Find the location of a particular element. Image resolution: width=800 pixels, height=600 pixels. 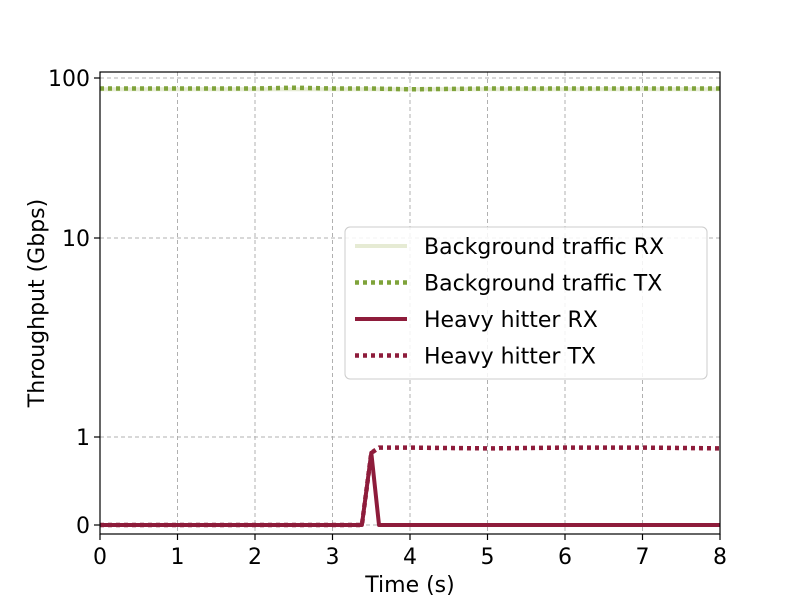

legend-label: Background traffic RX is located at coordinates (544, 247).